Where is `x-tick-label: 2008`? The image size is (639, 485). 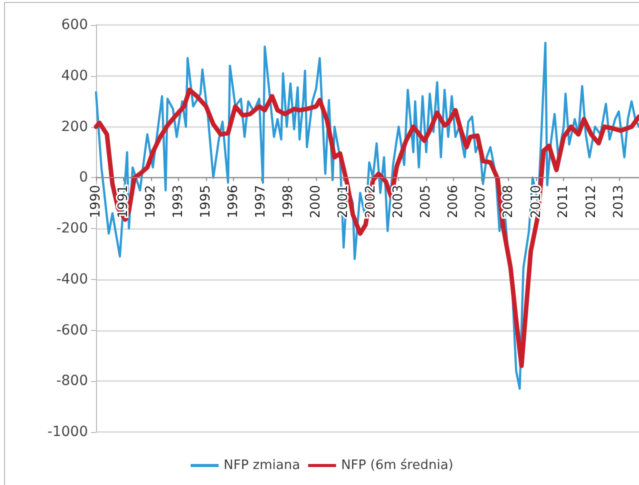
x-tick-label: 2008 is located at coordinates (508, 201).